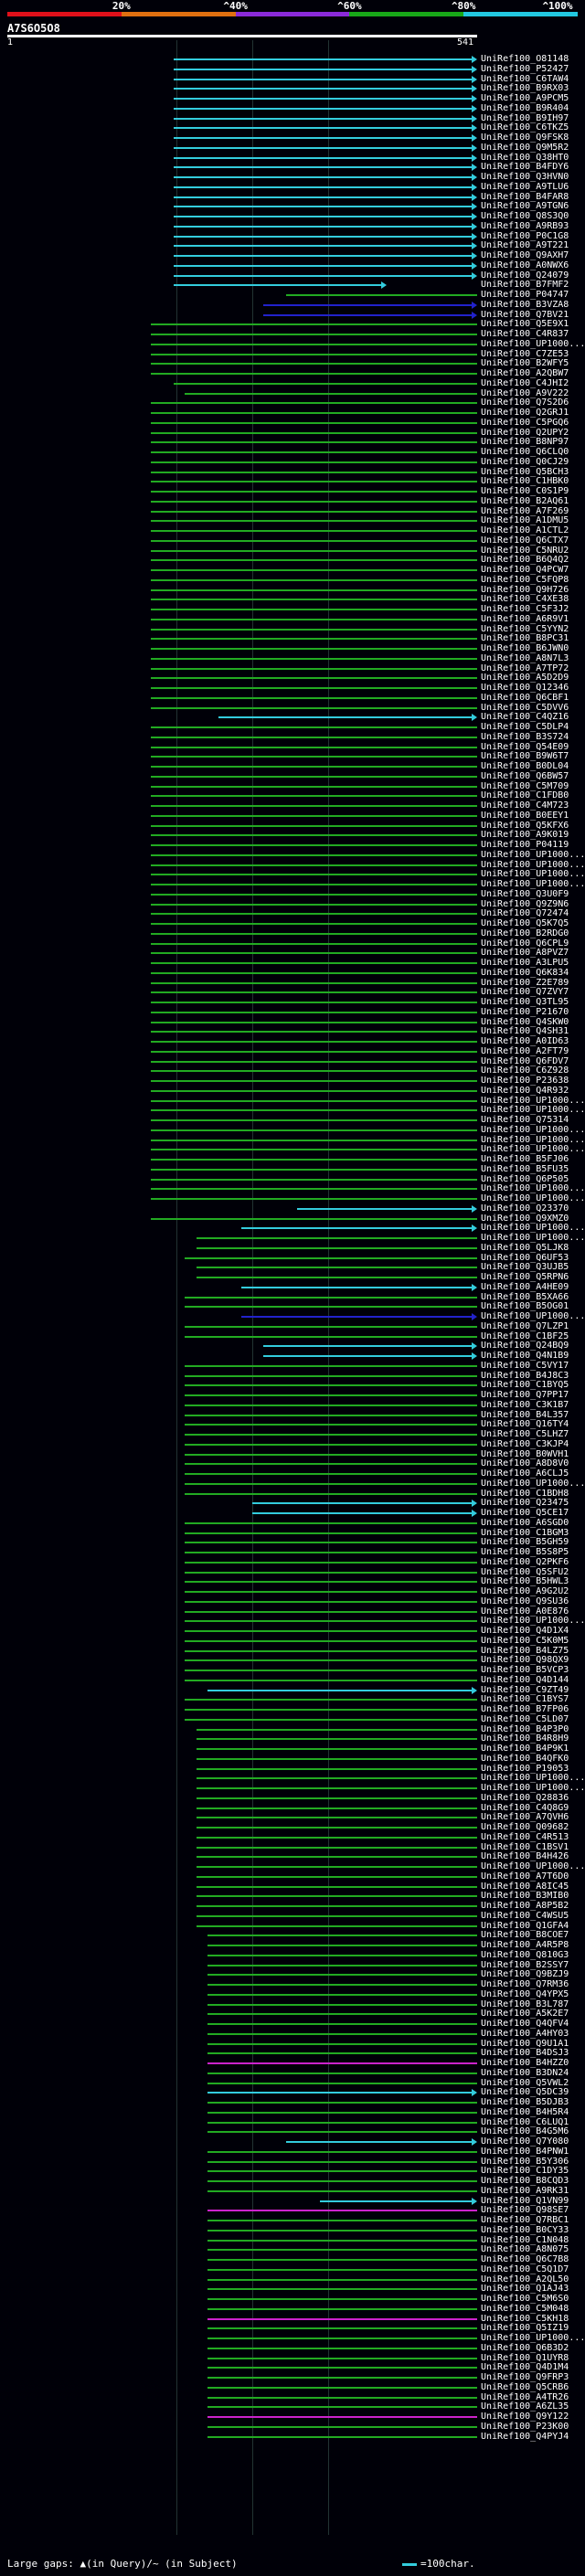 The width and height of the screenshot is (585, 2576). Describe the element at coordinates (525, 1159) in the screenshot. I see `hit-label: UniRef100_B5FJ06` at that location.